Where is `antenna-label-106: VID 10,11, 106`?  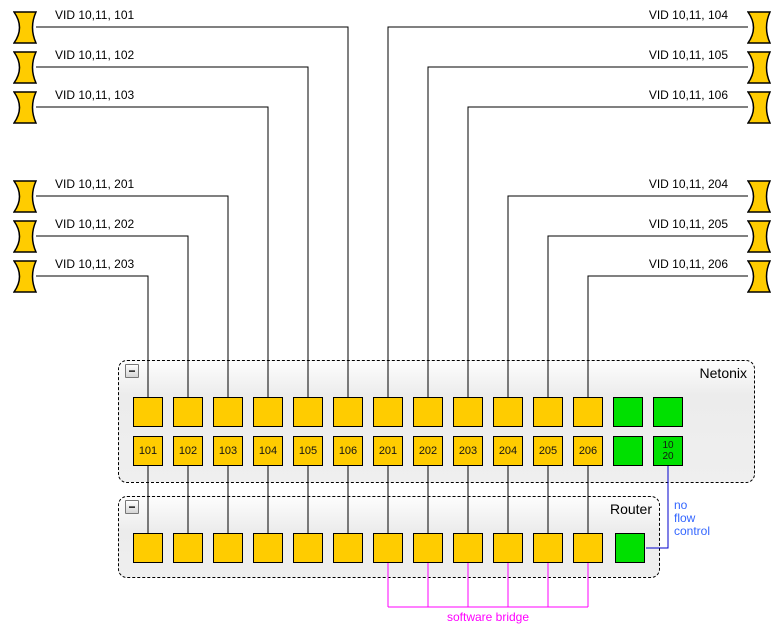
antenna-label-106: VID 10,11, 106 is located at coordinates (688, 95).